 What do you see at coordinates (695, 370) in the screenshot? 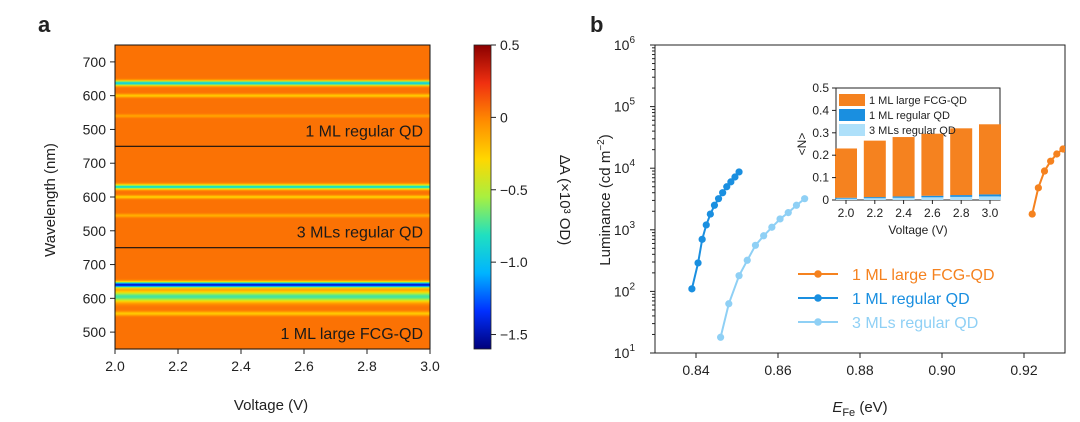
I see `luminance-x-tick-label: 0.84` at bounding box center [695, 370].